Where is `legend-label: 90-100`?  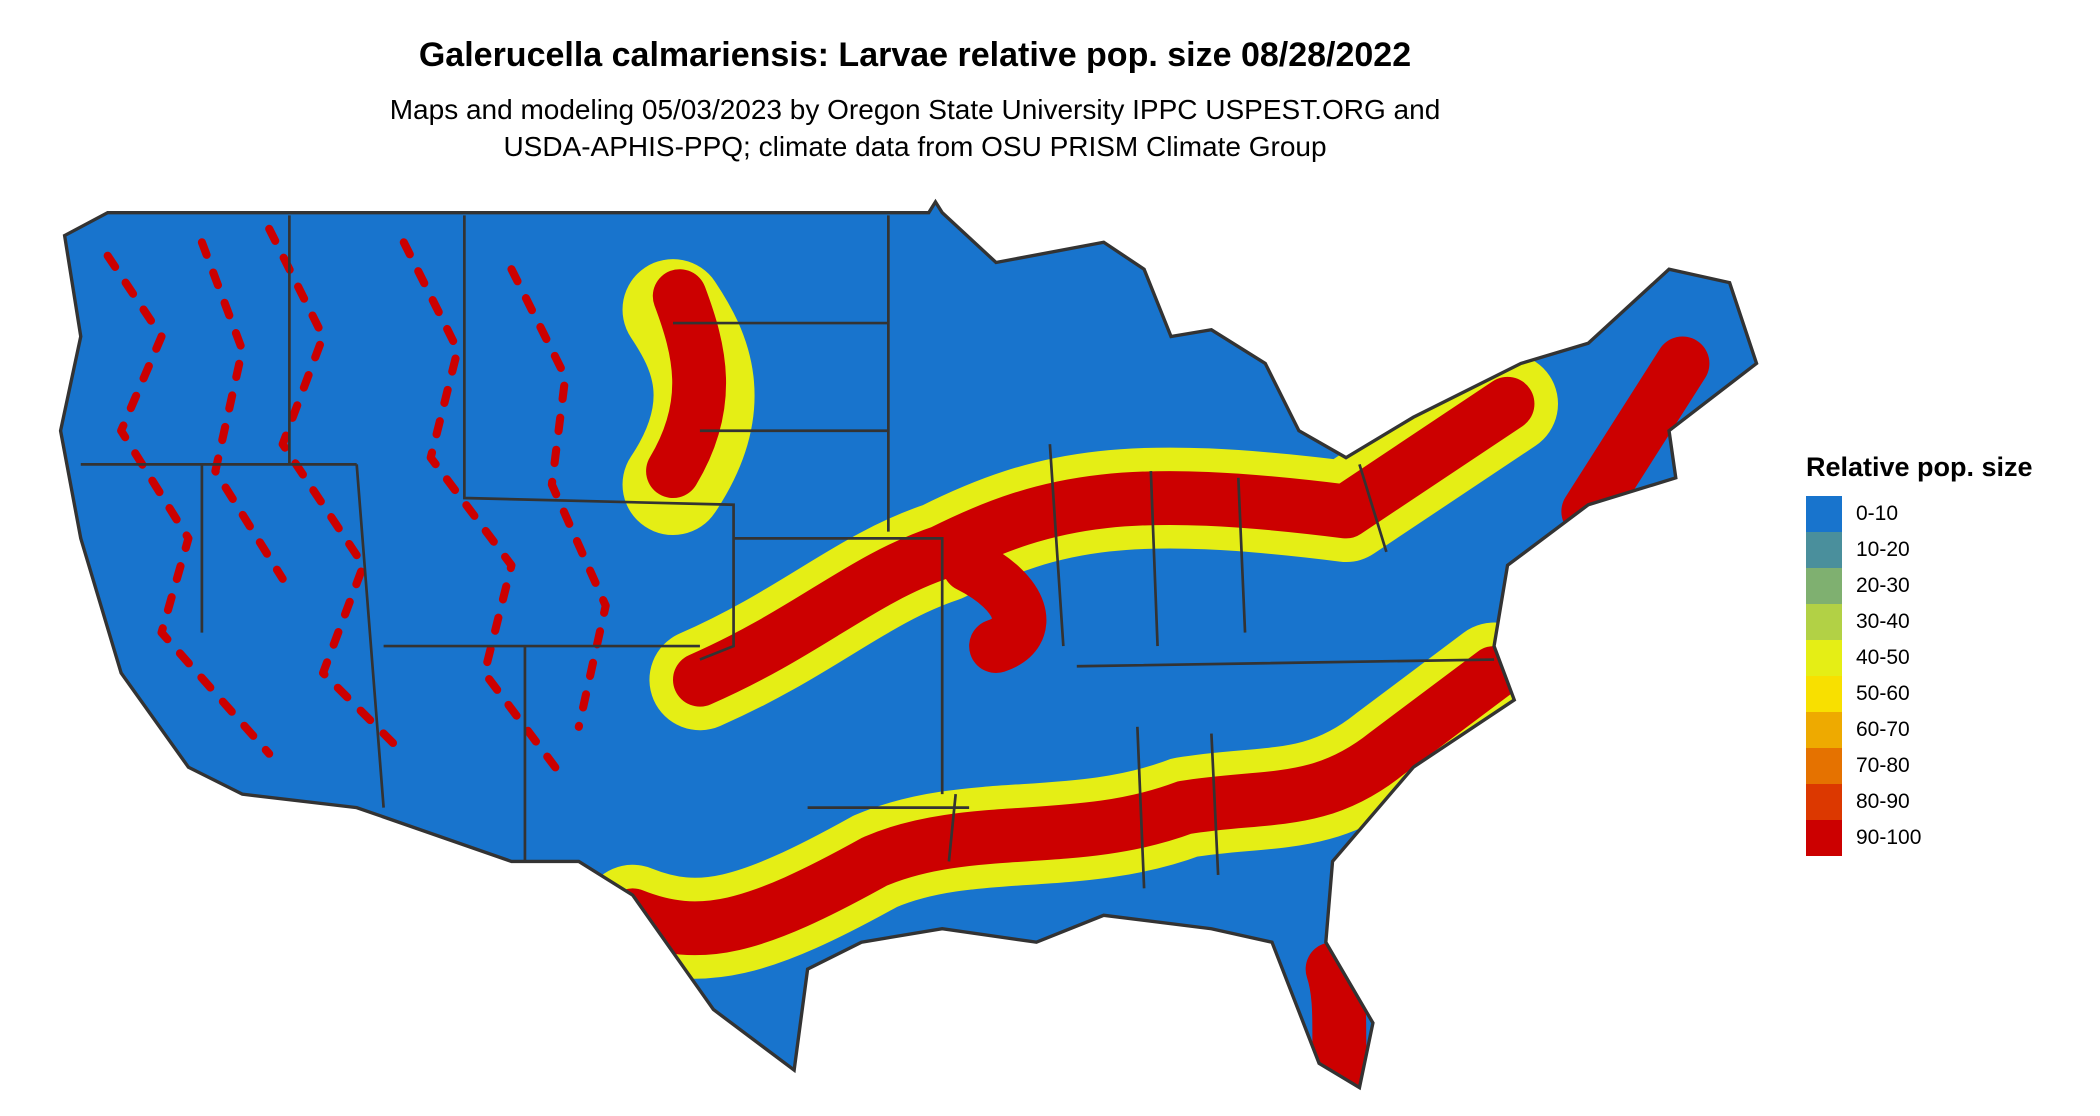
legend-label: 90-100 is located at coordinates (1889, 837).